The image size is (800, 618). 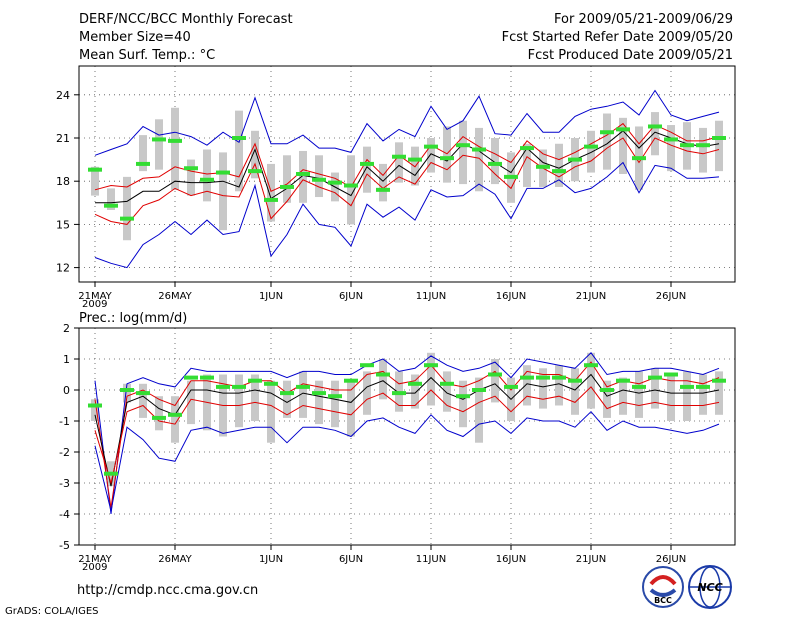 I want to click on bcc-logo-text: BCC, so click(x=663, y=600).